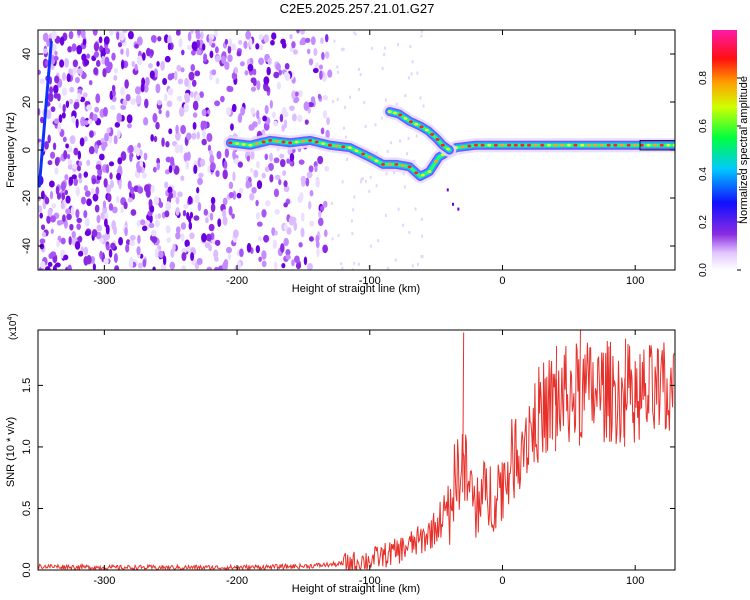 The height and width of the screenshot is (600, 750). What do you see at coordinates (27, 385) in the screenshot?
I see `y-tick-label: 1.5` at bounding box center [27, 385].